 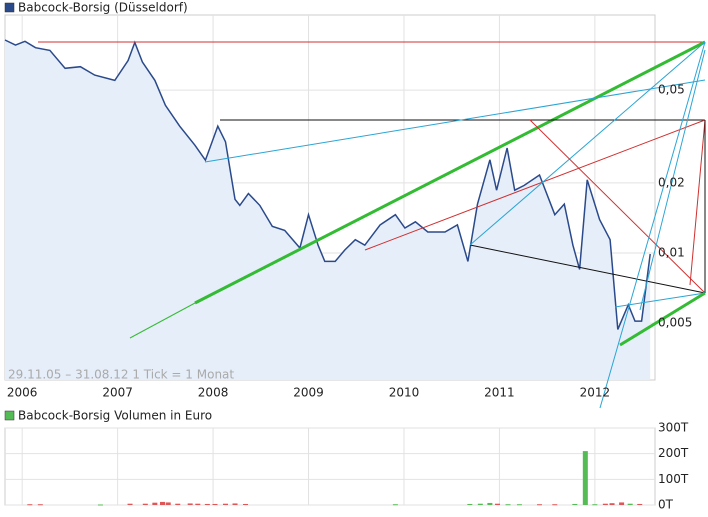 I want to click on x-tick-label: 2012, so click(x=595, y=393).